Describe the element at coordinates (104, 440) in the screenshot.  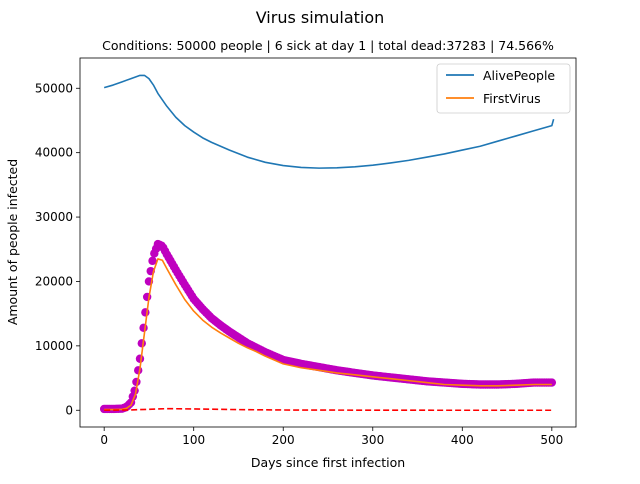
I see `x-tick-label: 0` at that location.